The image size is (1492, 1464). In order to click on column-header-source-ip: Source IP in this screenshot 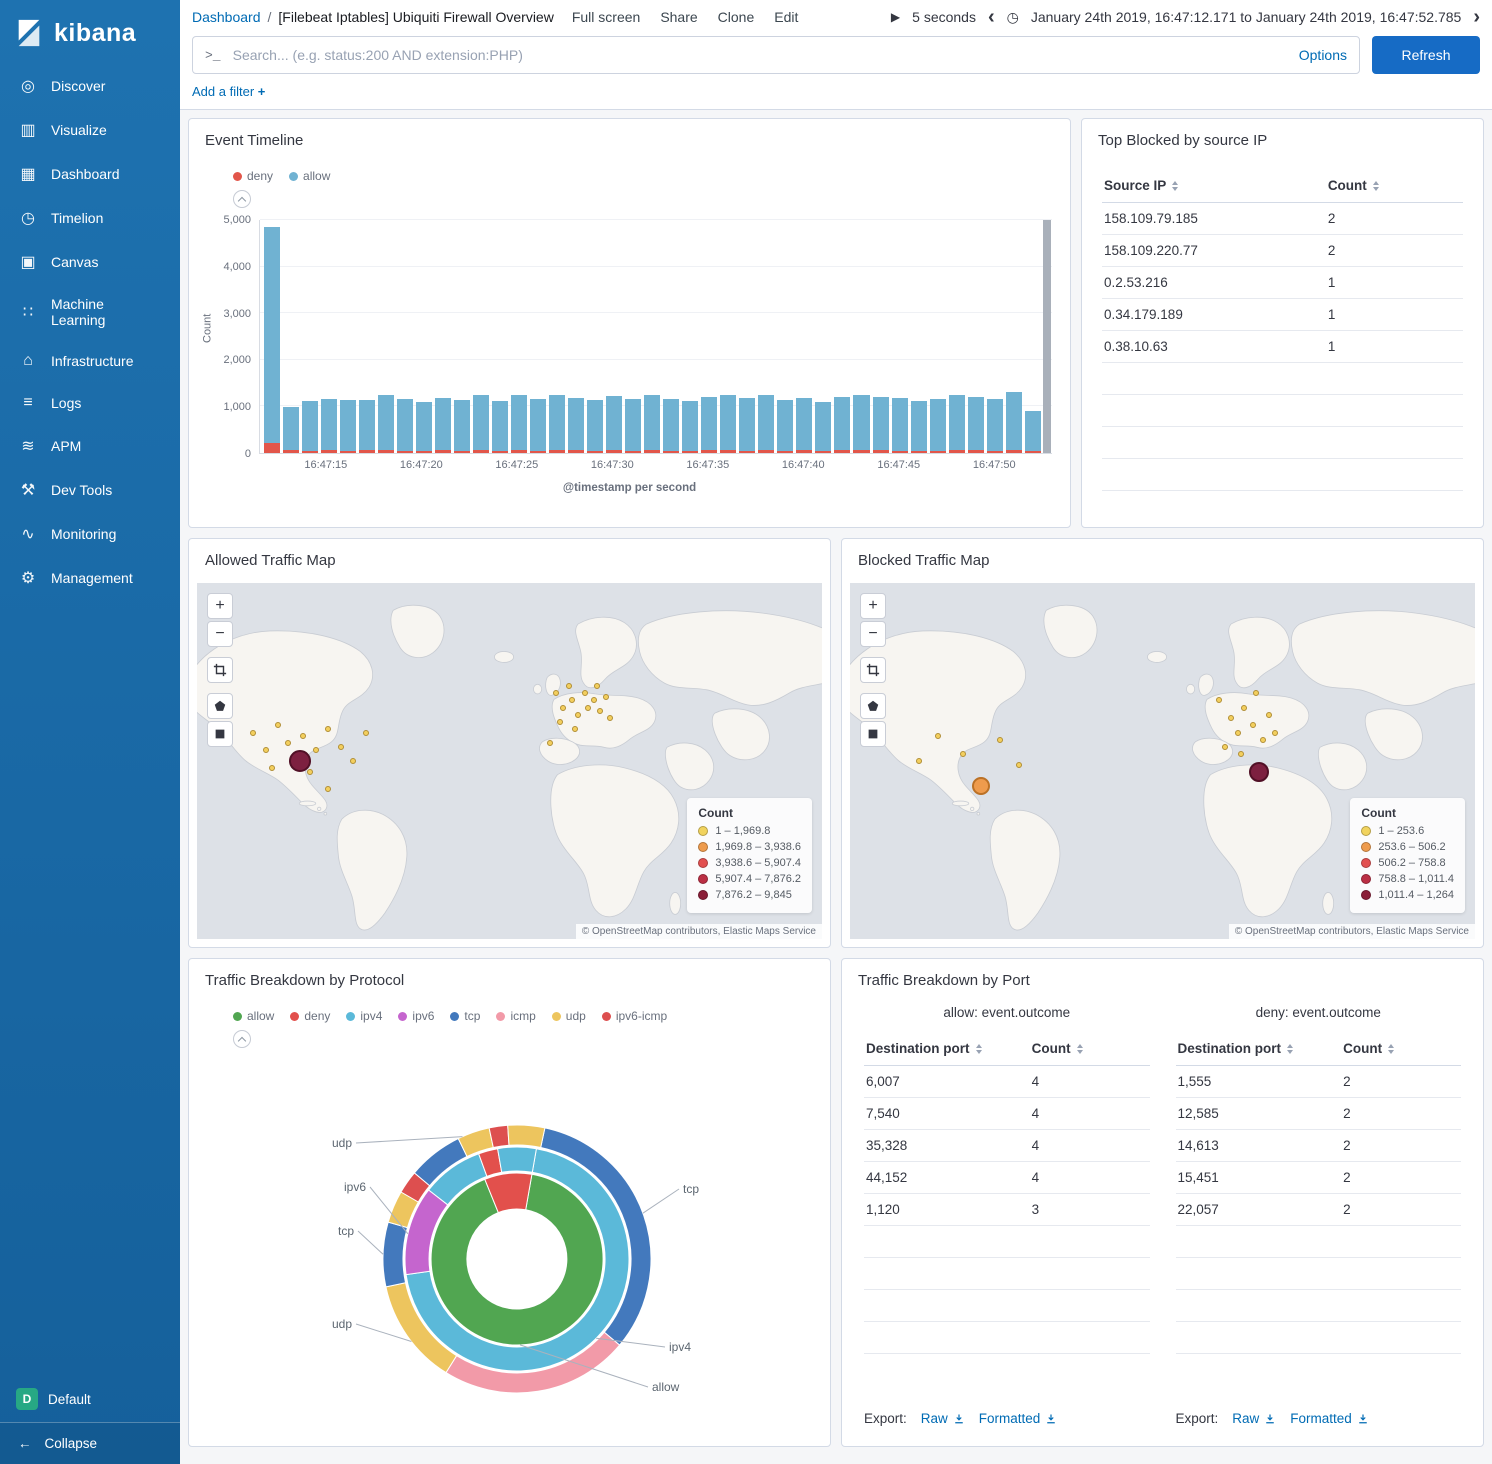, I will do `click(1214, 186)`.